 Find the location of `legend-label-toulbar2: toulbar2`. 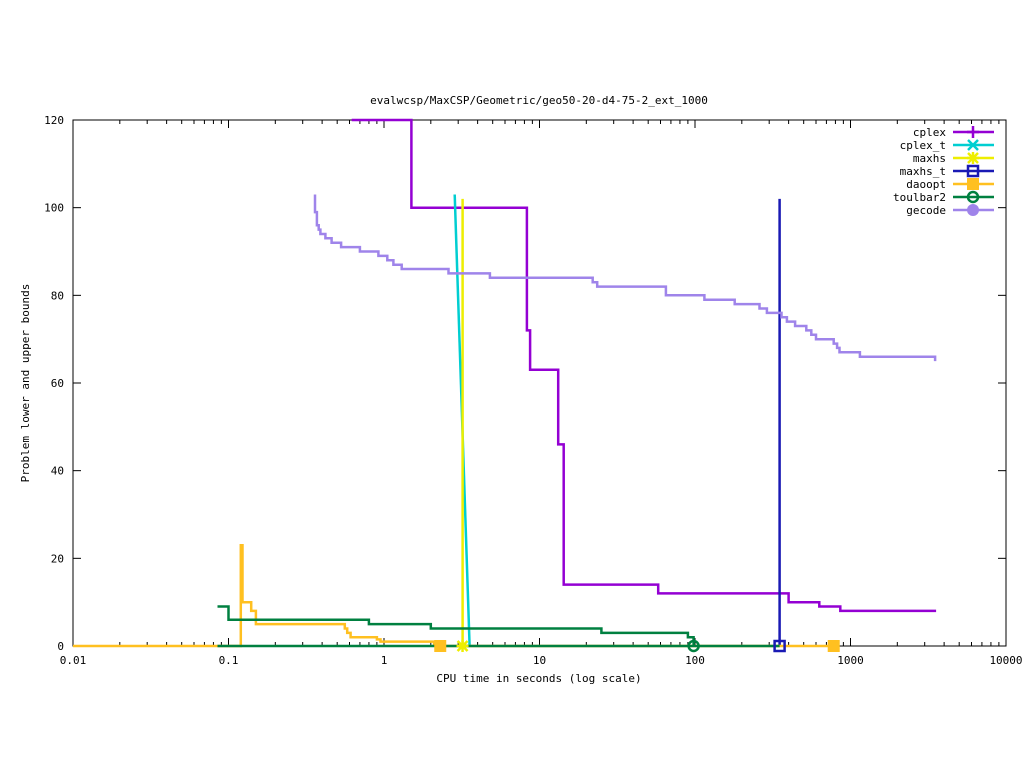

legend-label-toulbar2: toulbar2 is located at coordinates (919, 197).